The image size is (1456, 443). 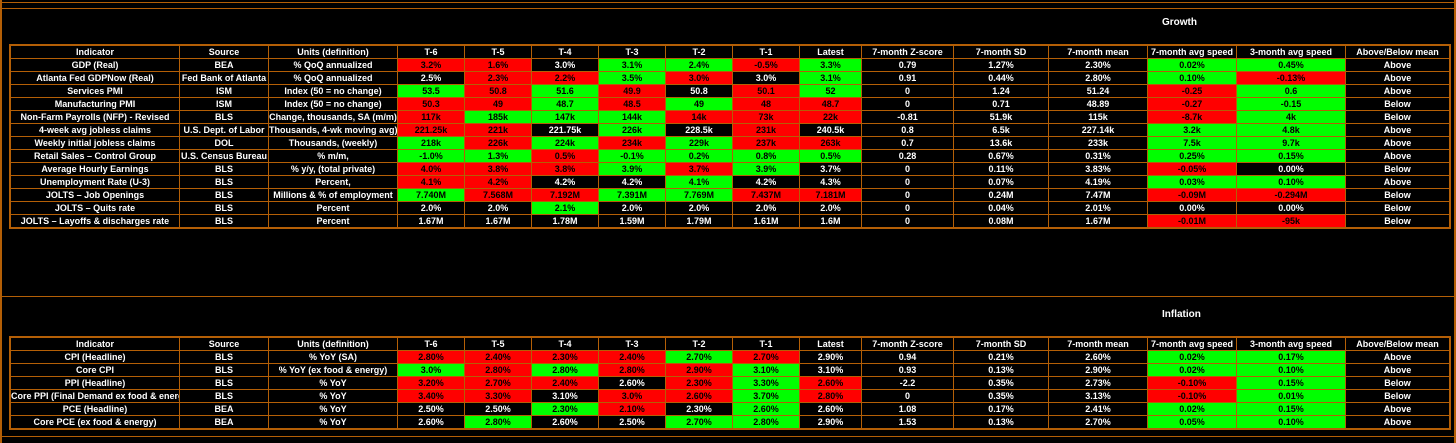 I want to click on value-cell: 7.5k, so click(x=1192, y=143).